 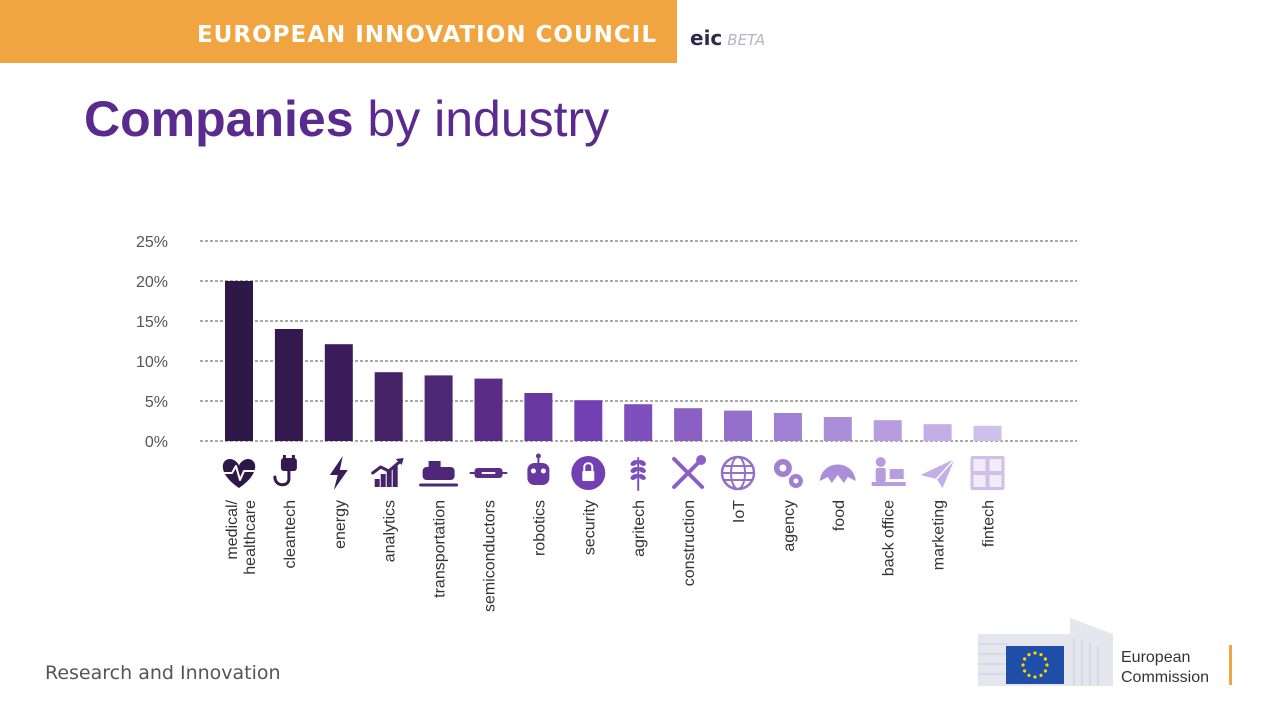 I want to click on category-label: fintech, so click(x=989, y=523).